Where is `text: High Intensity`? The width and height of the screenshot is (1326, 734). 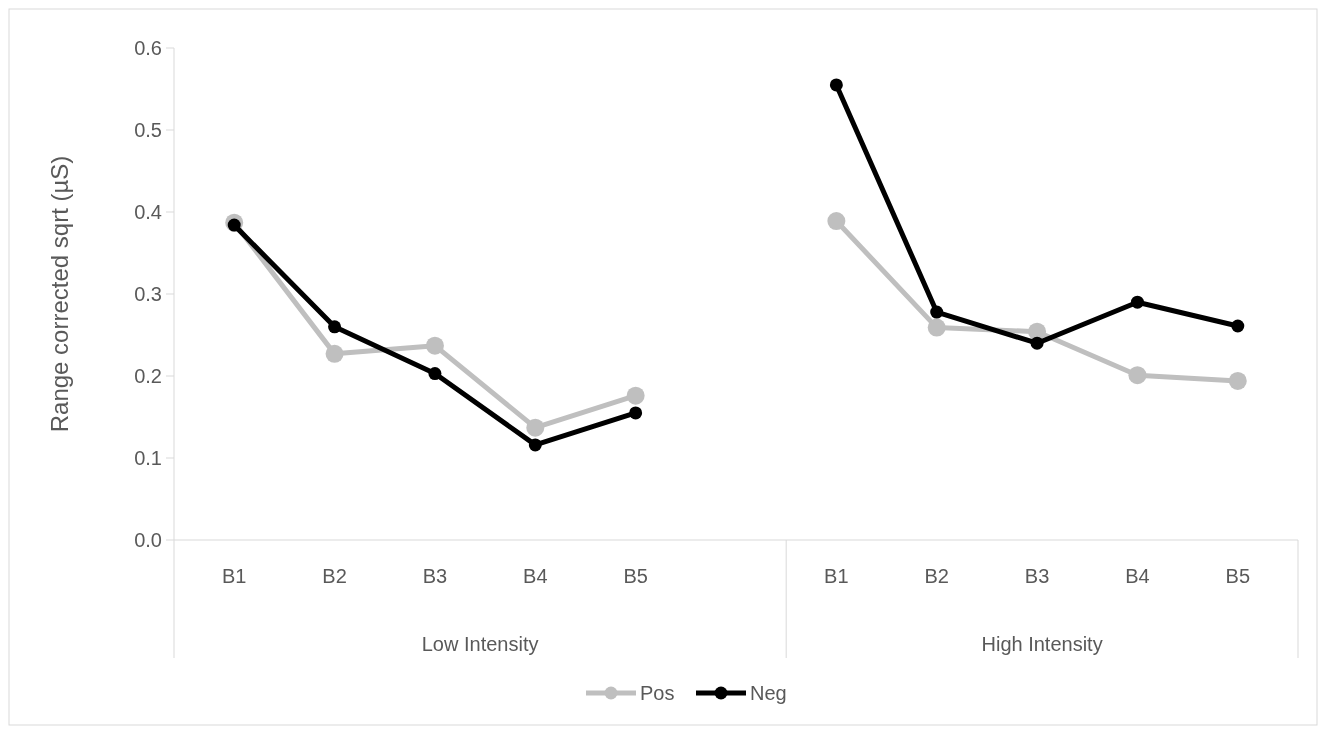
text: High Intensity is located at coordinates (1042, 644).